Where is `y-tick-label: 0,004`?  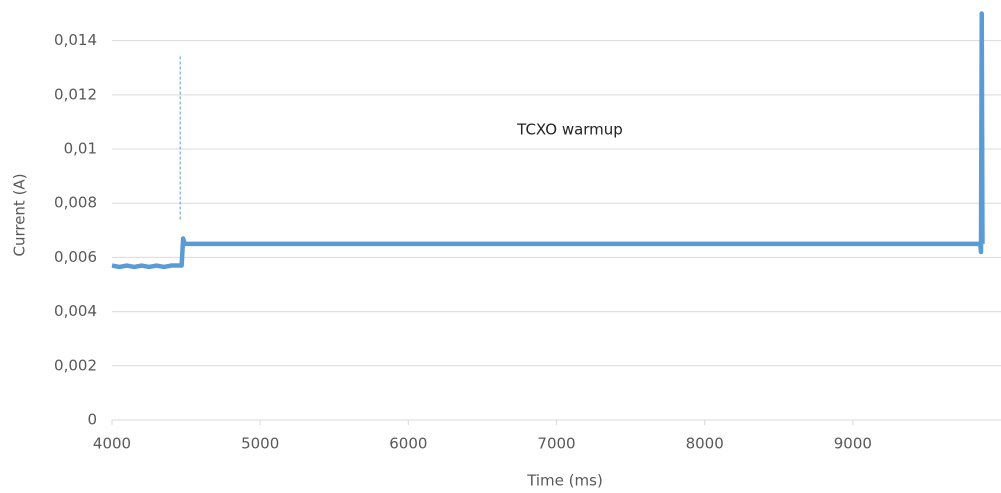 y-tick-label: 0,004 is located at coordinates (75, 311).